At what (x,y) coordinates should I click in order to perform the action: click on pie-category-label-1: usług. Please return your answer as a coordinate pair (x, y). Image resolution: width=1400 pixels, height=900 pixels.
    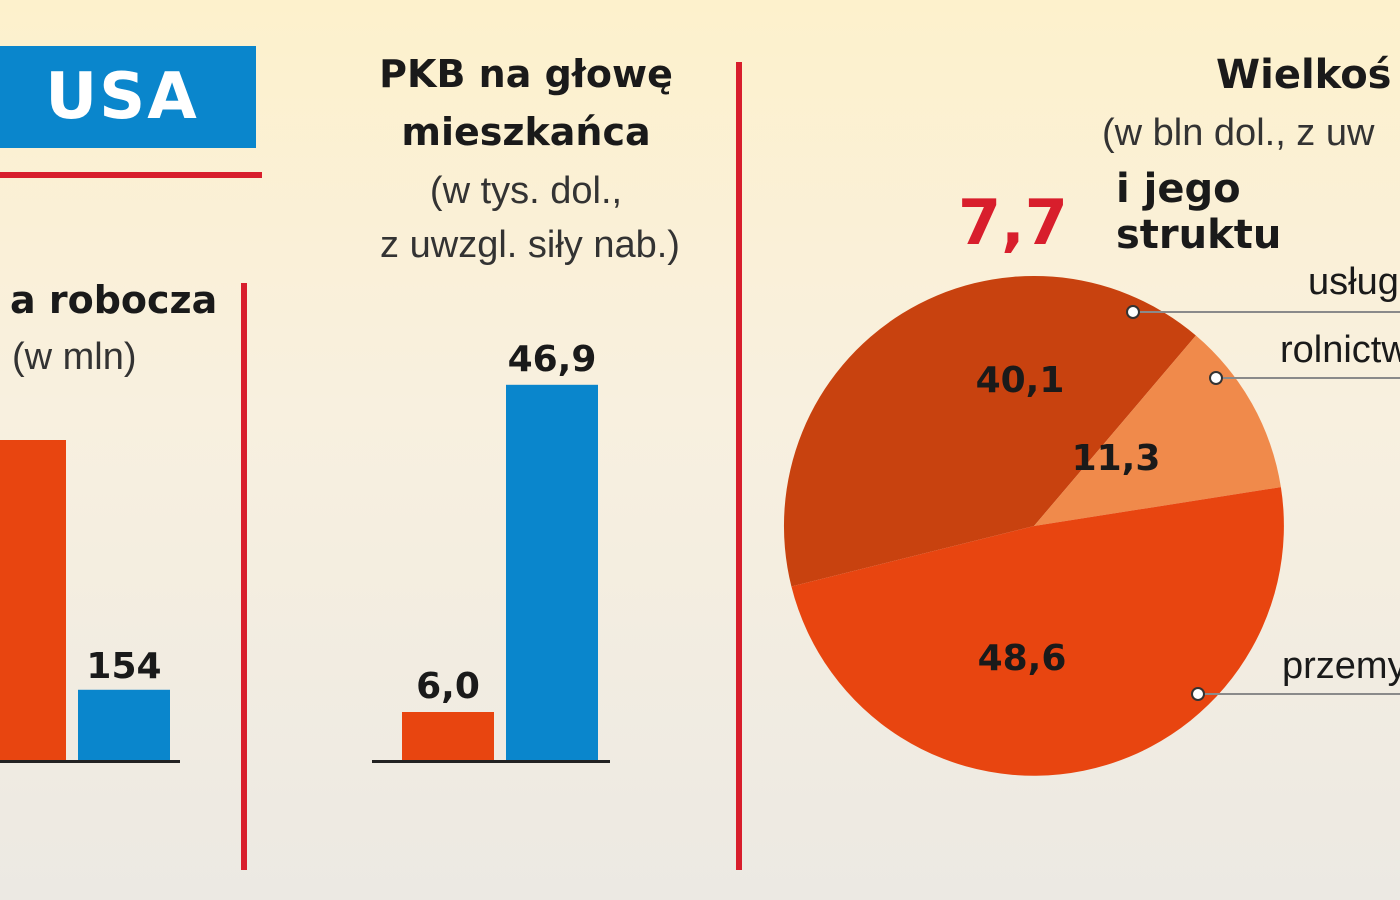
    Looking at the image, I should click on (1353, 282).